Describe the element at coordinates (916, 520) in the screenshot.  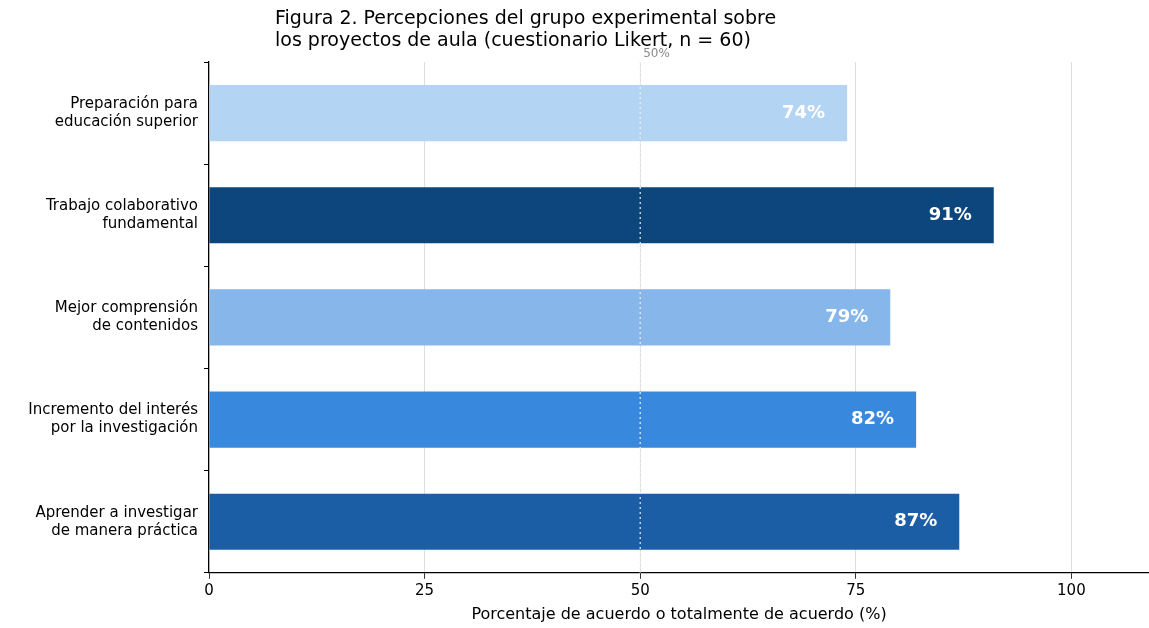
I see `data-label: 87%` at that location.